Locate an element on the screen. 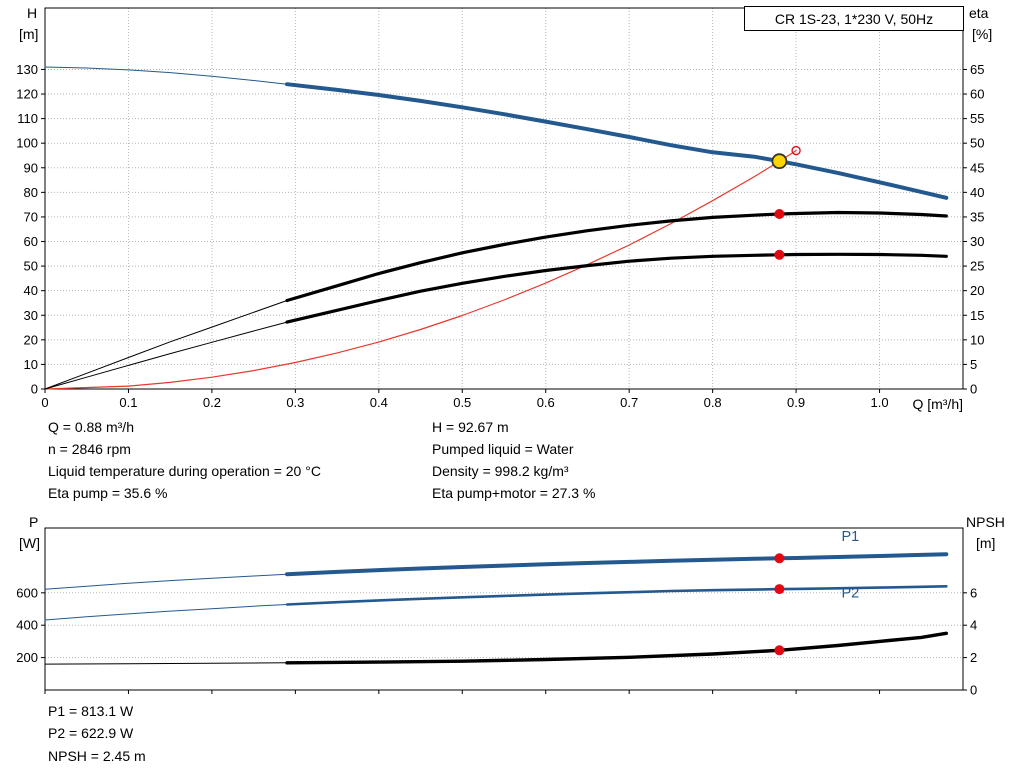 This screenshot has width=1024, height=781. y-left-tick-label: 600 is located at coordinates (27, 592).